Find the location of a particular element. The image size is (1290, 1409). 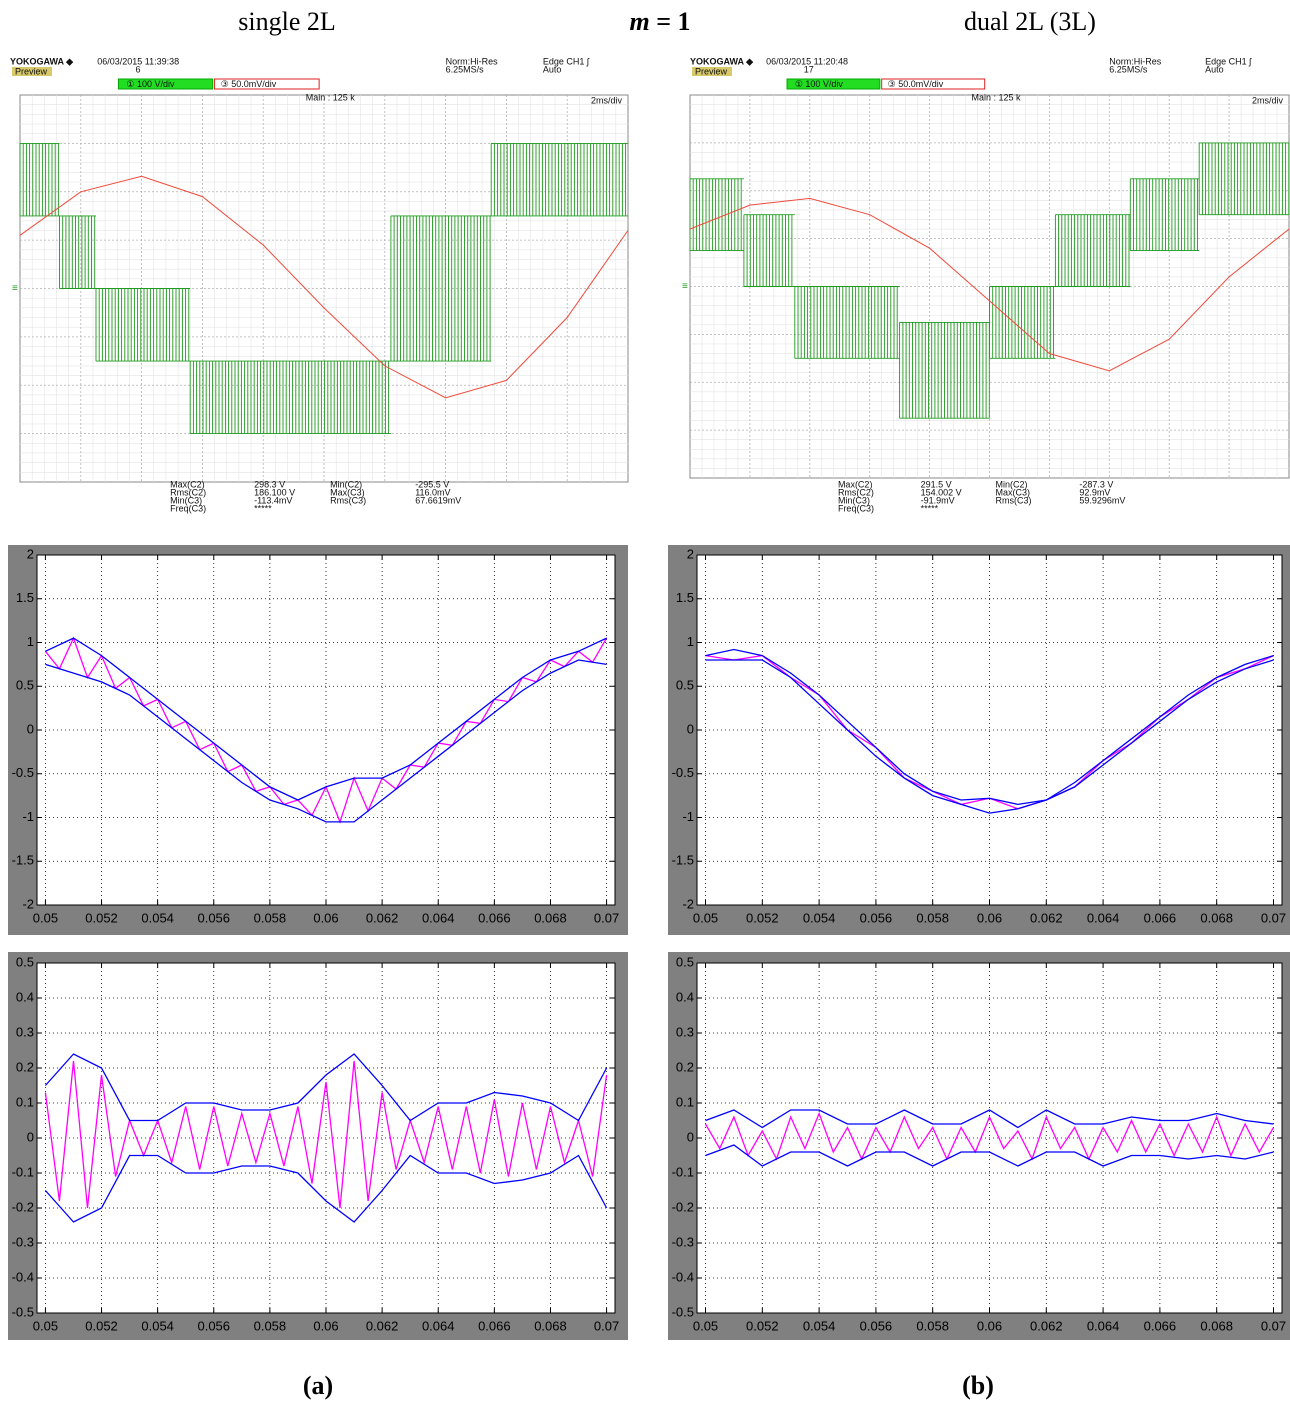

ch2-scale: ③ 50.0mV/div is located at coordinates (249, 84).